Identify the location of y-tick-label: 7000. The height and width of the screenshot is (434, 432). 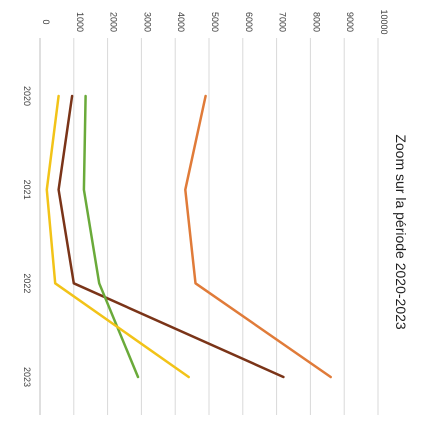
(283, 22).